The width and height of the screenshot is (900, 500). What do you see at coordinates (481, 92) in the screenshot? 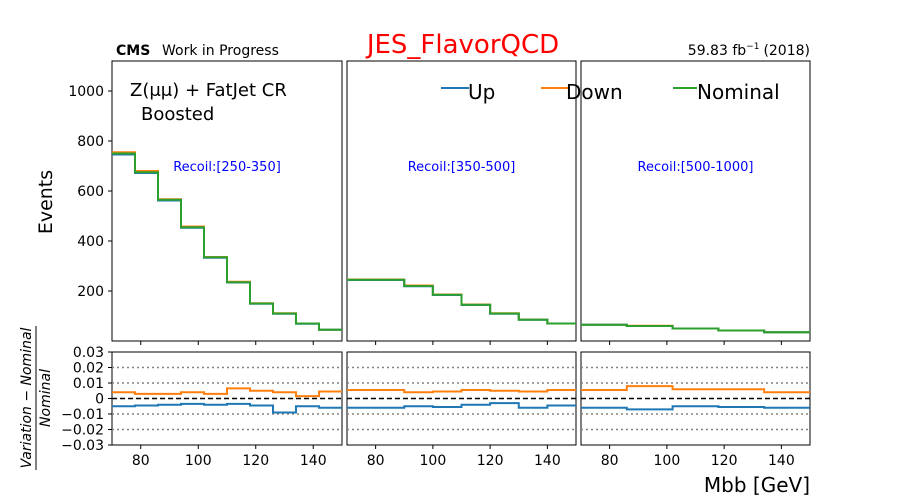
I see `legend-label-up: Up` at bounding box center [481, 92].